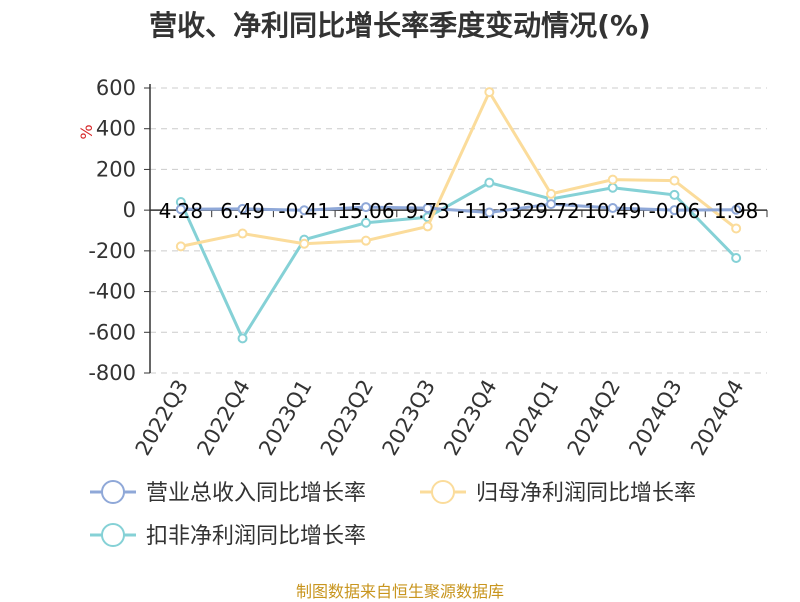 This screenshot has width=800, height=602. What do you see at coordinates (655, 418) in the screenshot?
I see `x-tick-label: 2024Q3` at bounding box center [655, 418].